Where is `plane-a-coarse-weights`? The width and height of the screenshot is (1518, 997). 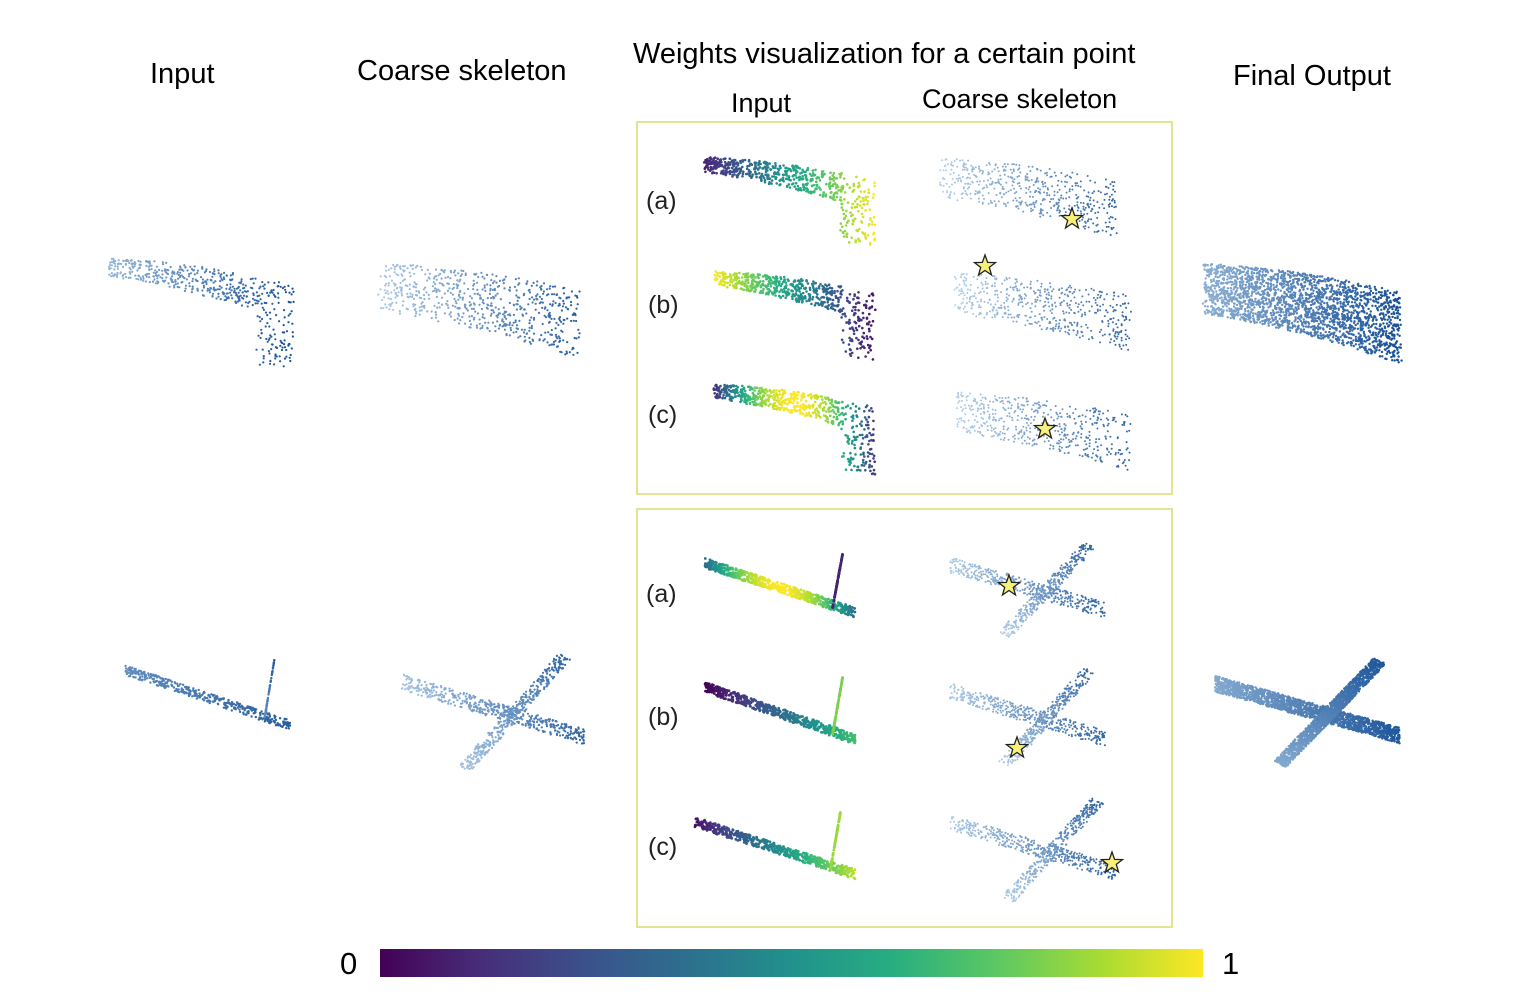 plane-a-coarse-weights is located at coordinates (1027, 590).